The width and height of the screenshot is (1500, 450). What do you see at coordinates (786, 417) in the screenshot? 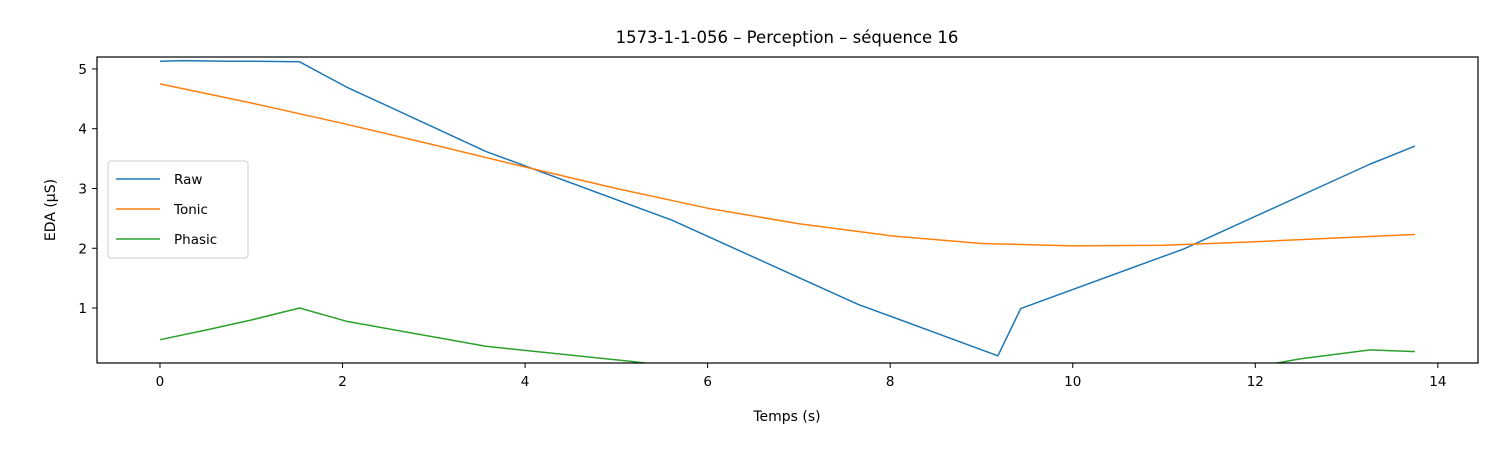
I see `x-axis-label: Temps (s)` at bounding box center [786, 417].